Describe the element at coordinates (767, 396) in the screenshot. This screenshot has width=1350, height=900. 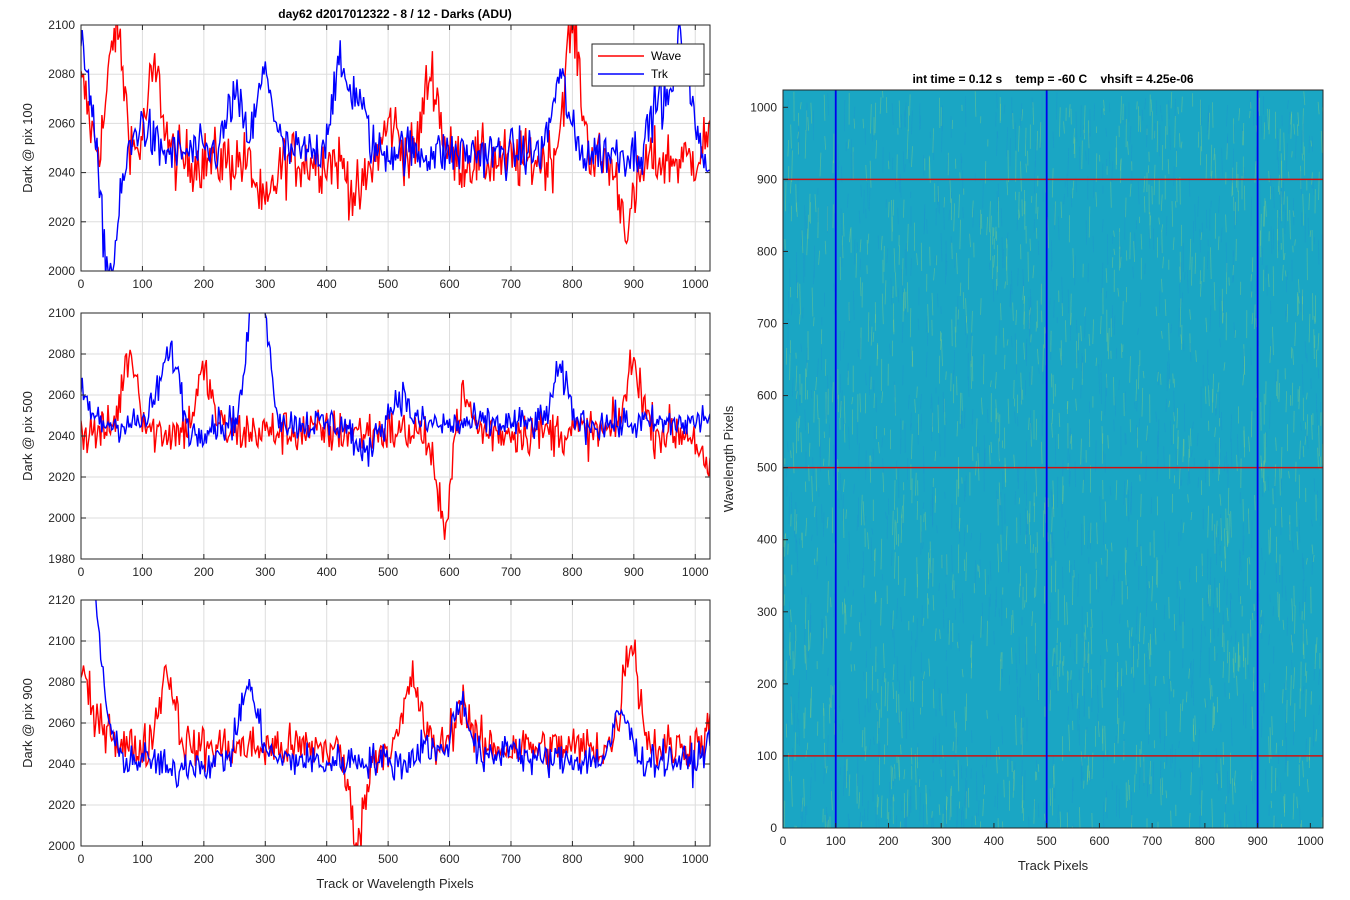
I see `tick-label-y: 600` at that location.